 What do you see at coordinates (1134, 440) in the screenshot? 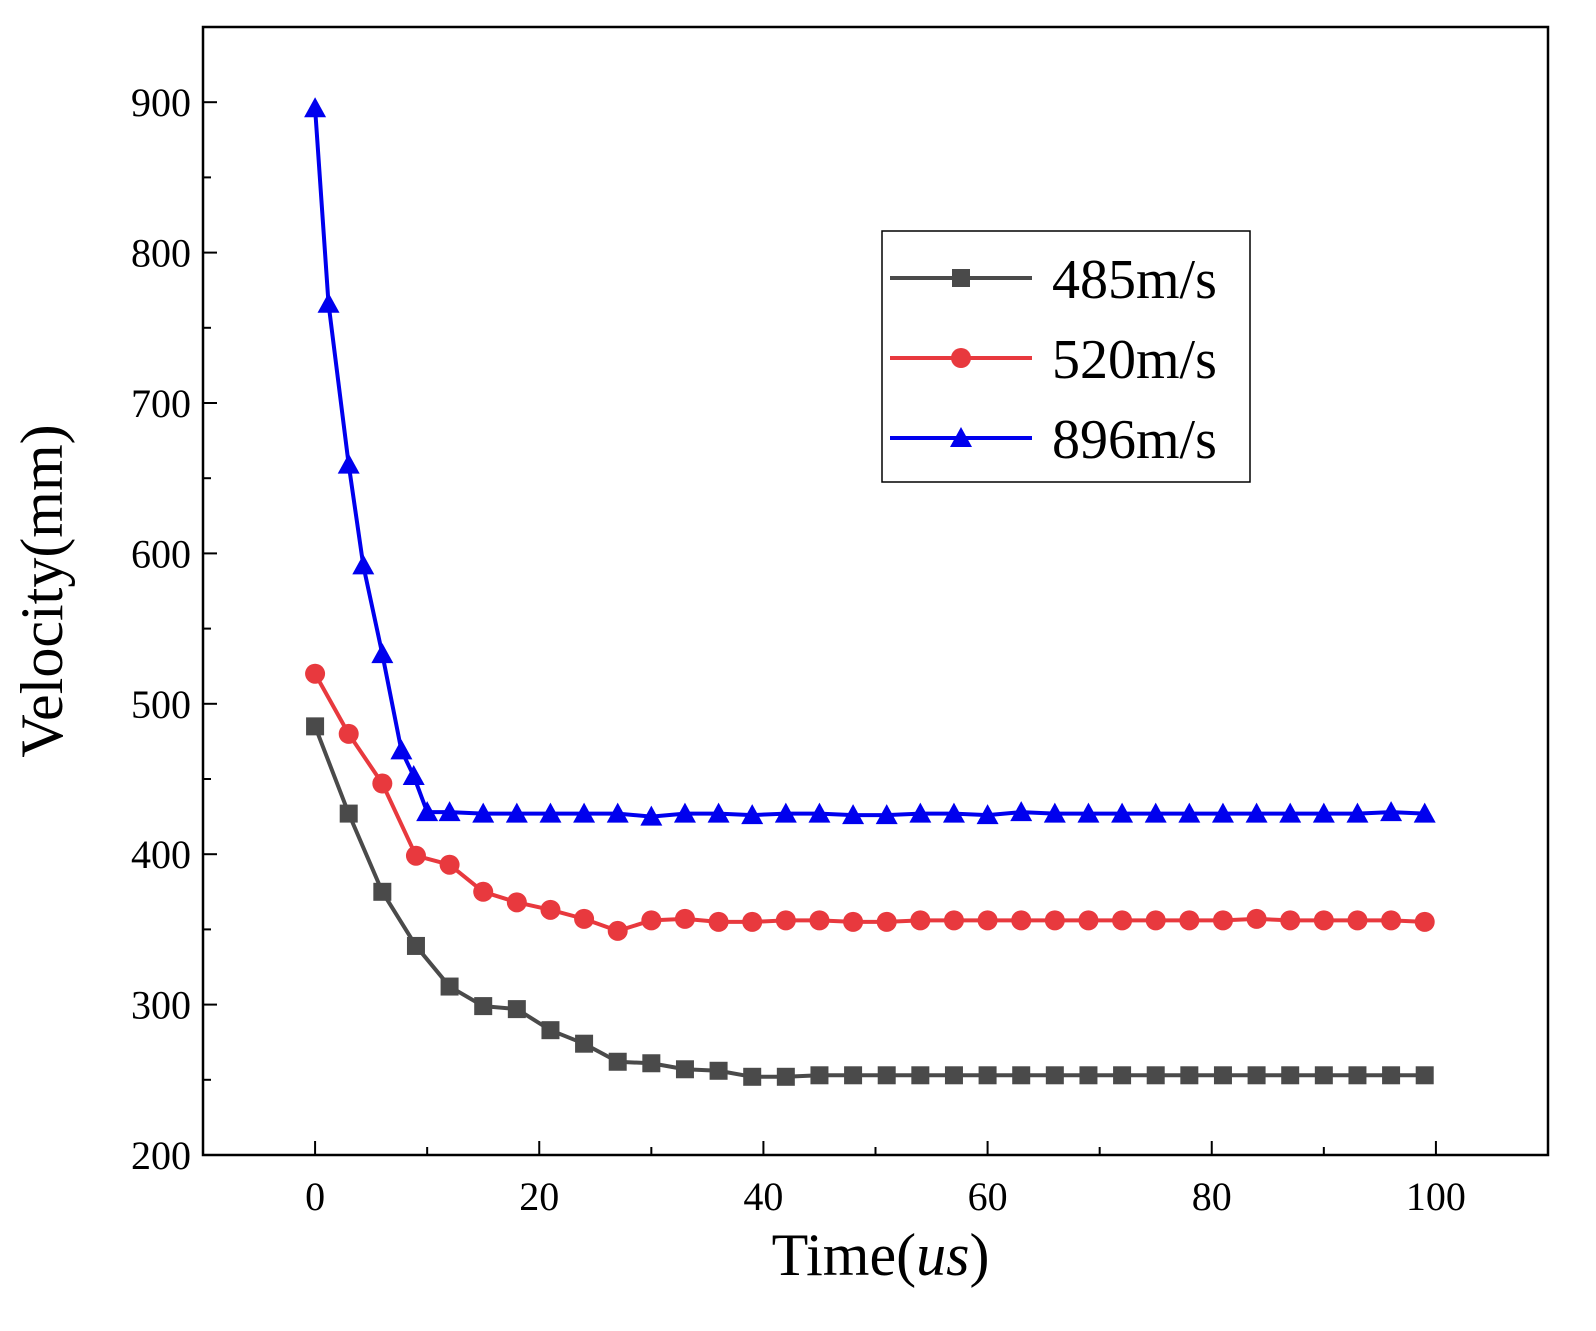
I see `legend-label: 896m/s` at bounding box center [1134, 440].